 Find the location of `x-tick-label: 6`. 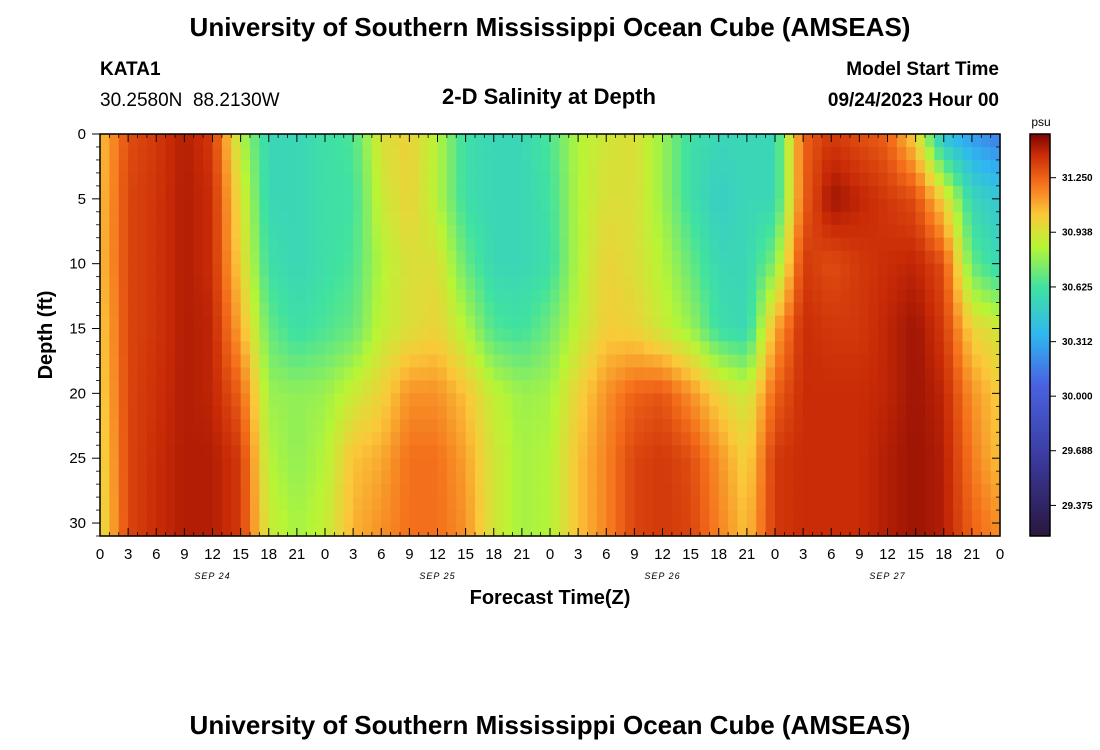

x-tick-label: 6 is located at coordinates (831, 554).